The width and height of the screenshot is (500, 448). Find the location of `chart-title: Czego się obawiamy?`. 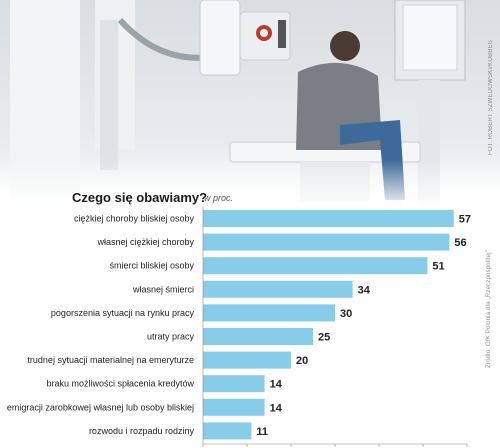

chart-title: Czego się obawiamy? is located at coordinates (140, 197).